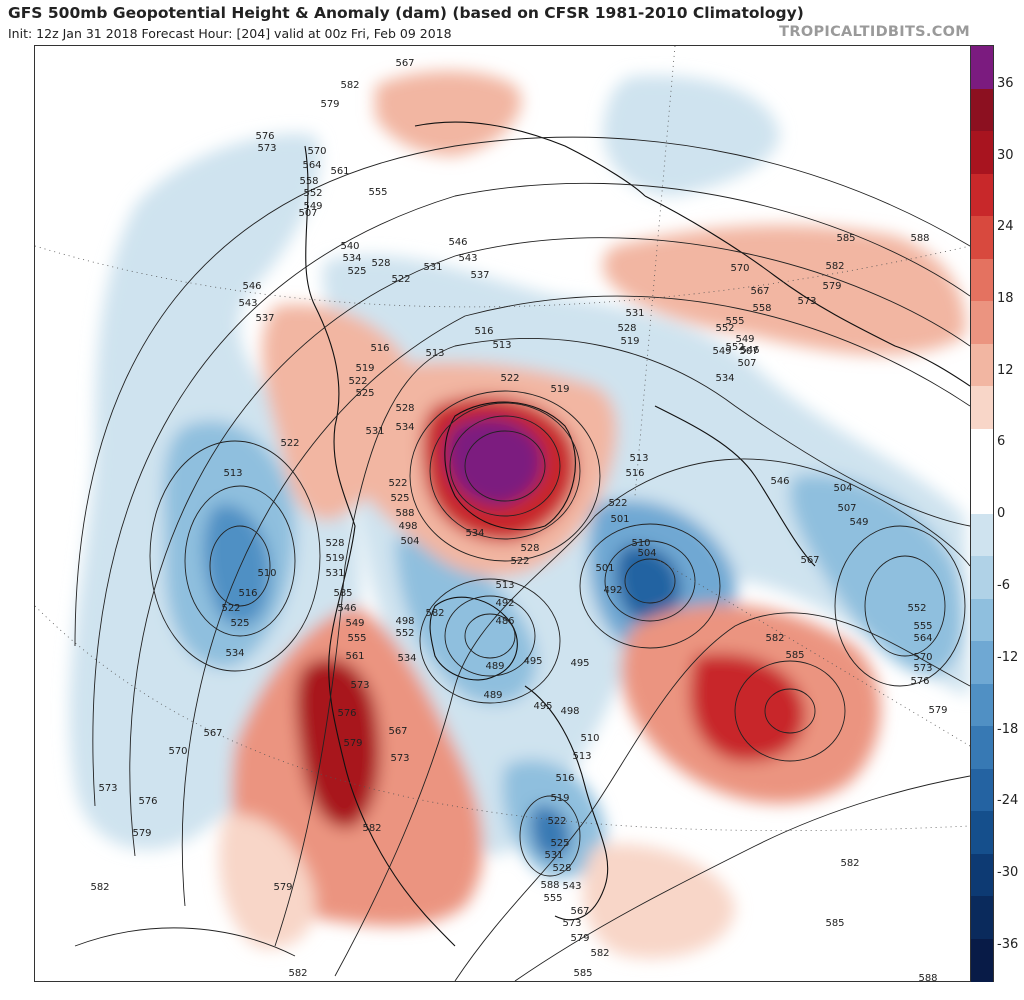  Describe the element at coordinates (922, 626) in the screenshot. I see `contour-label: 555` at that location.